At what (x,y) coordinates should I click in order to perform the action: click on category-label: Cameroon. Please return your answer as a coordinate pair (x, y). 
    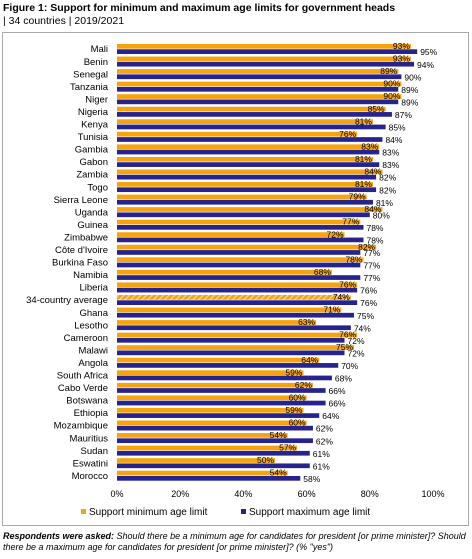
    Looking at the image, I should click on (86, 338).